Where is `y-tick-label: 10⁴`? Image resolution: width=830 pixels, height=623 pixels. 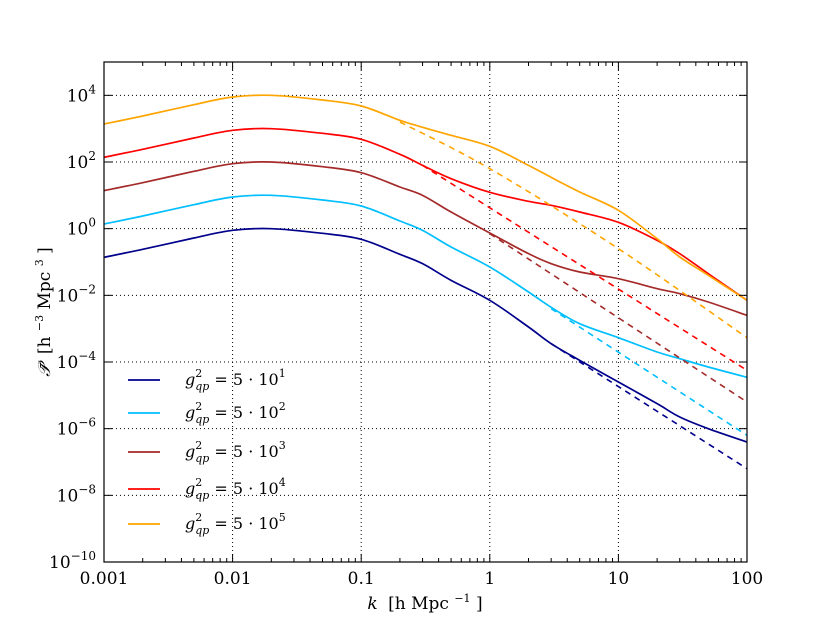 y-tick-label: 10⁴ is located at coordinates (82, 94).